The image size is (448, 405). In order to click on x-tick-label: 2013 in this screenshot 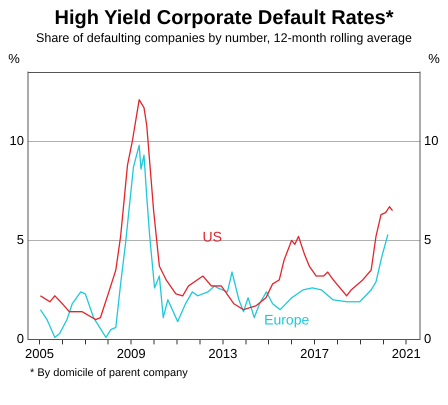, I will do `click(223, 353)`.